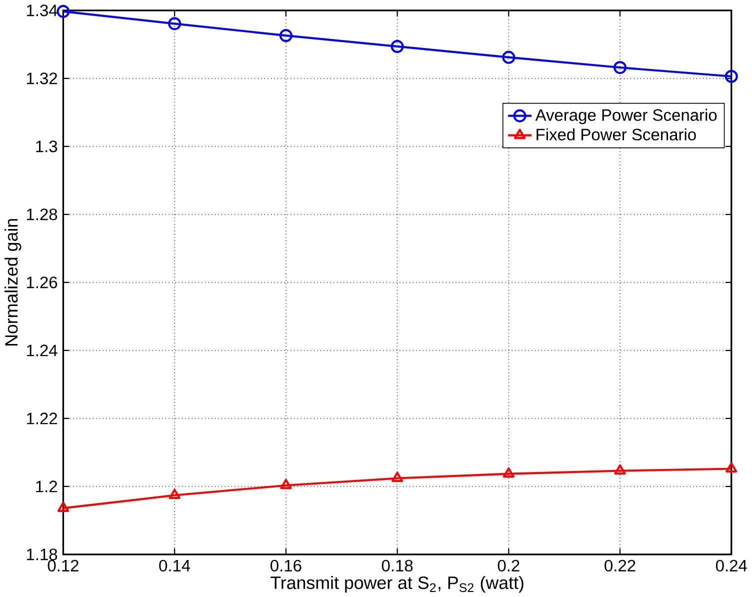 This screenshot has height=597, width=752. I want to click on y-tick-label: 1.26, so click(42, 282).